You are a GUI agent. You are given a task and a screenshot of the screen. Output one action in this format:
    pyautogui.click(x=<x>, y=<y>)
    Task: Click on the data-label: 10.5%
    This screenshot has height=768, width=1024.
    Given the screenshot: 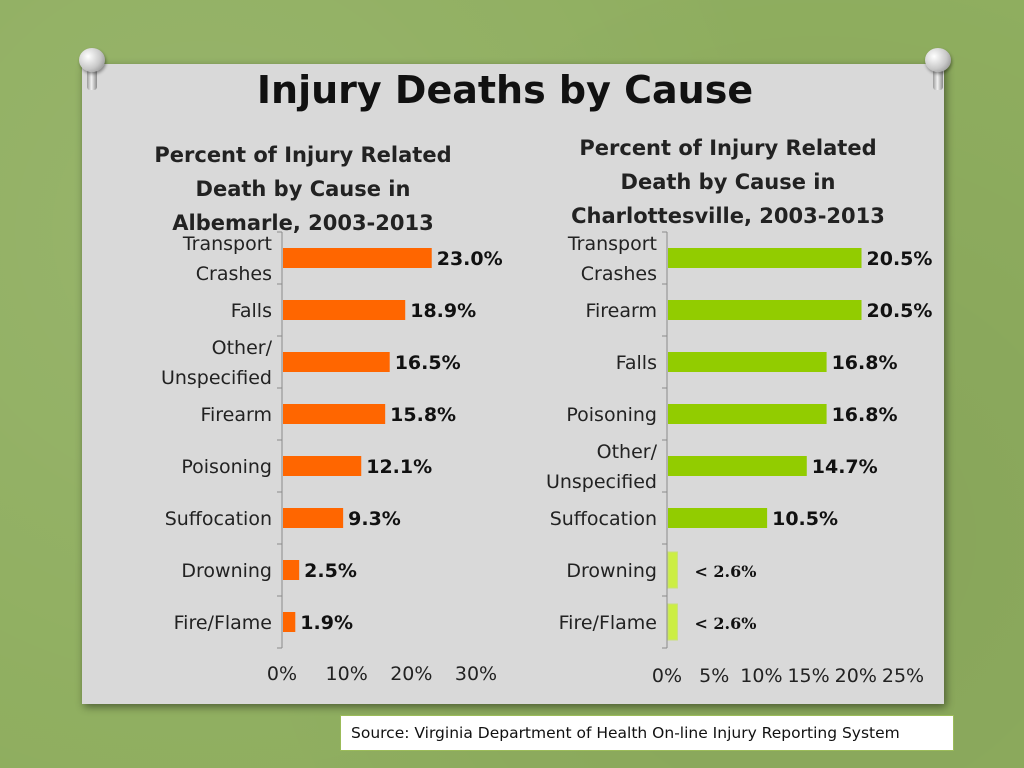 What is the action you would take?
    pyautogui.click(x=805, y=519)
    